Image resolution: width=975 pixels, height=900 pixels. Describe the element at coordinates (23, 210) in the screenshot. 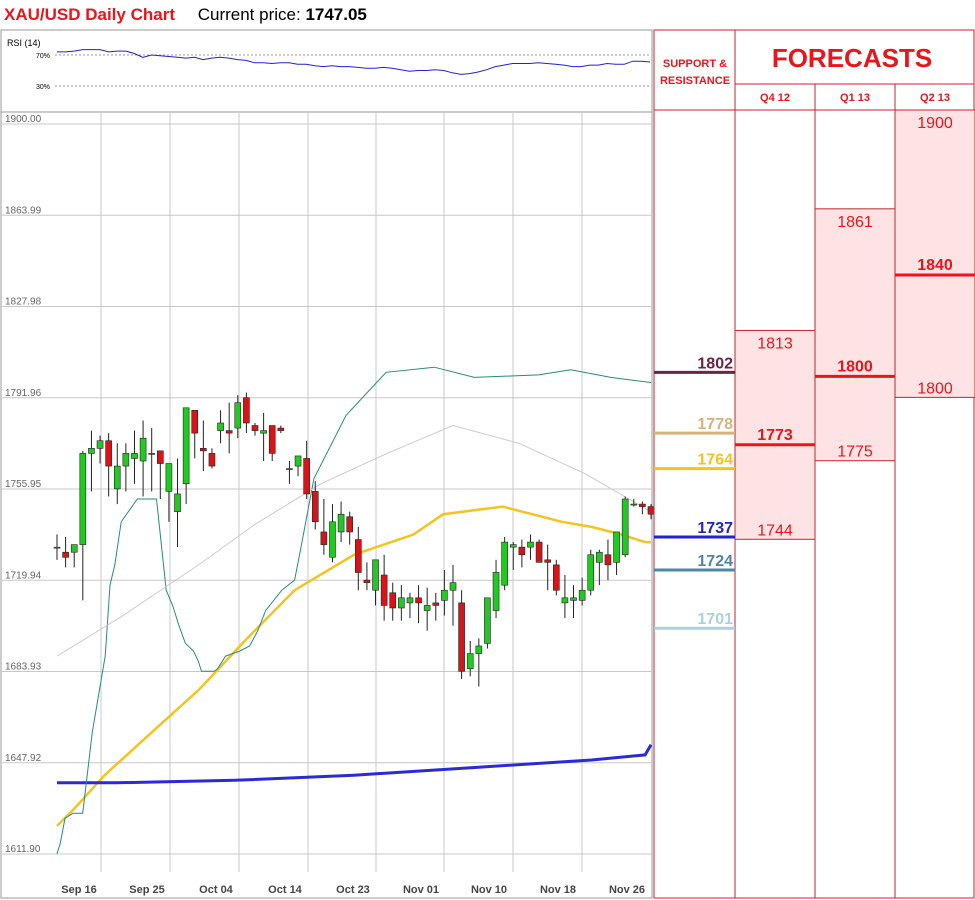

I see `y-tick-label: 1863.99` at that location.